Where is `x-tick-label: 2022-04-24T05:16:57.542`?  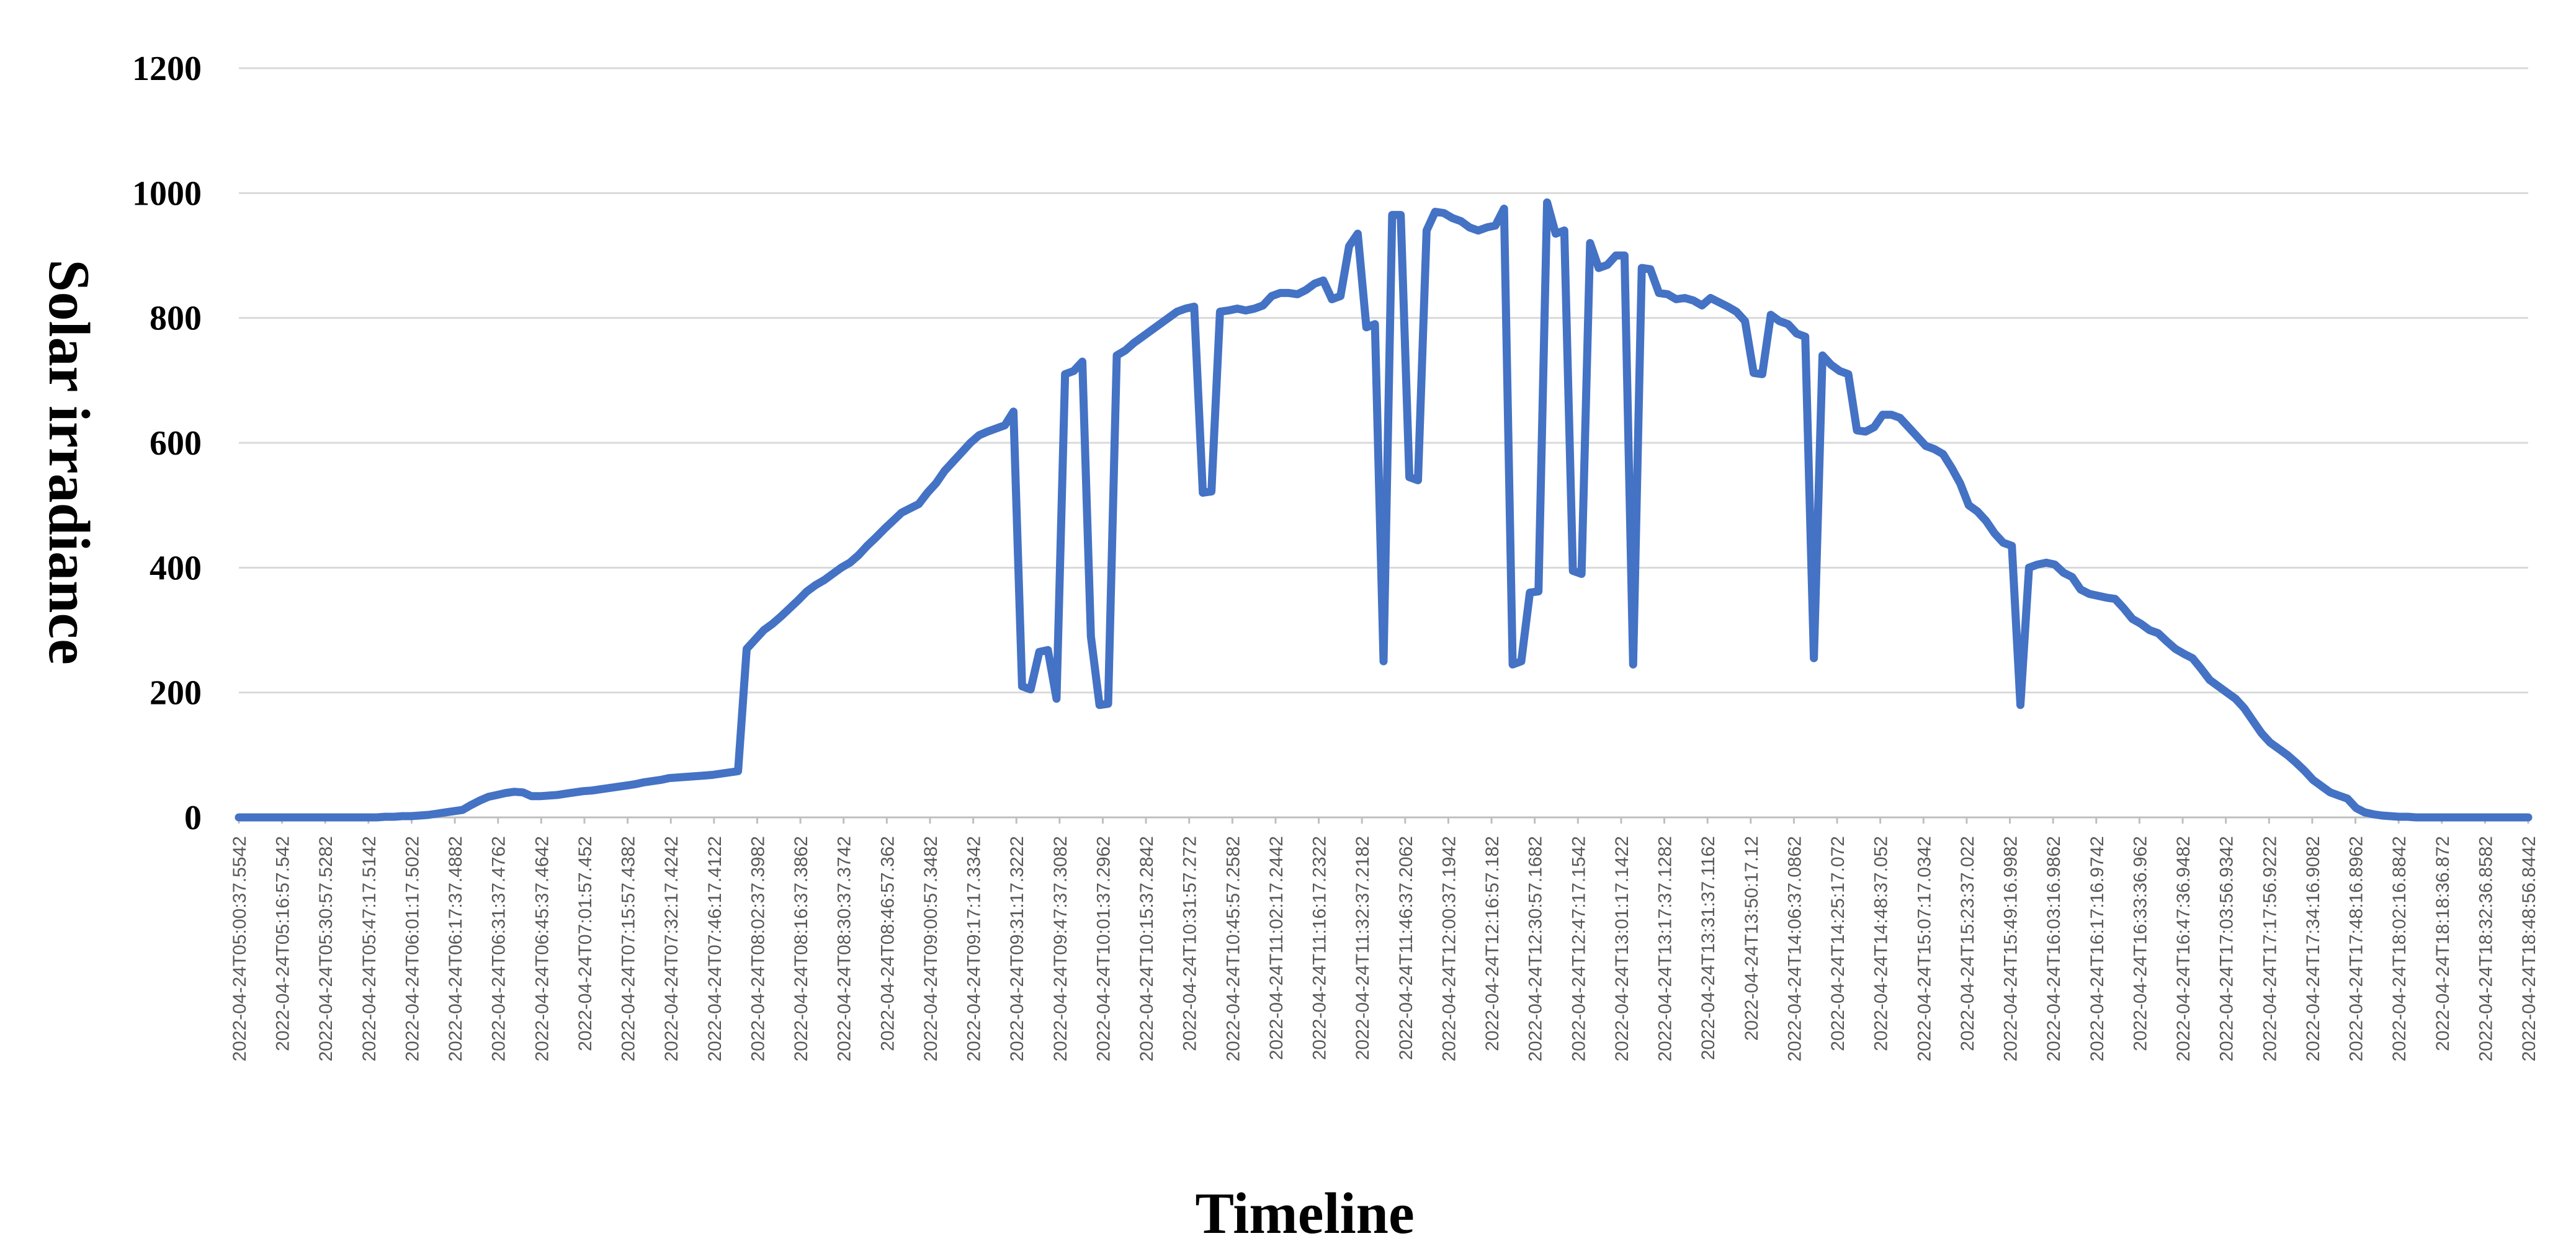
x-tick-label: 2022-04-24T05:16:57.542 is located at coordinates (283, 943).